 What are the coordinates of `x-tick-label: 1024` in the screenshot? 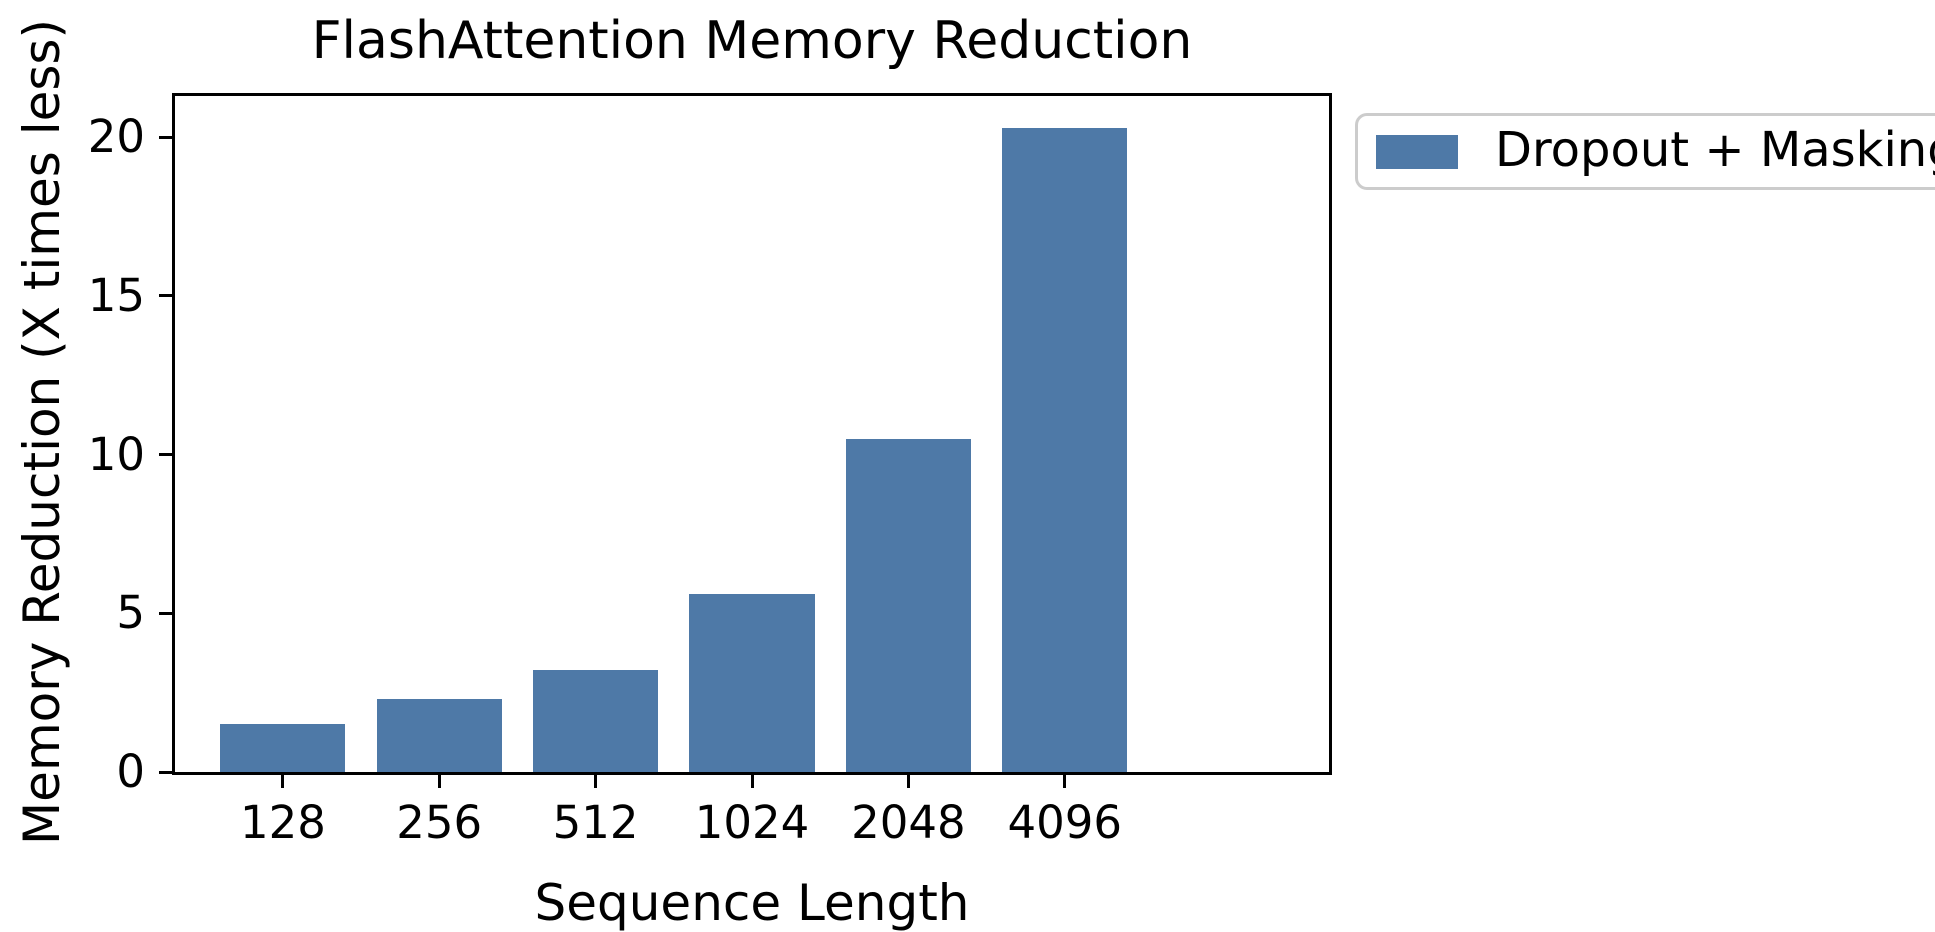 It's located at (752, 822).